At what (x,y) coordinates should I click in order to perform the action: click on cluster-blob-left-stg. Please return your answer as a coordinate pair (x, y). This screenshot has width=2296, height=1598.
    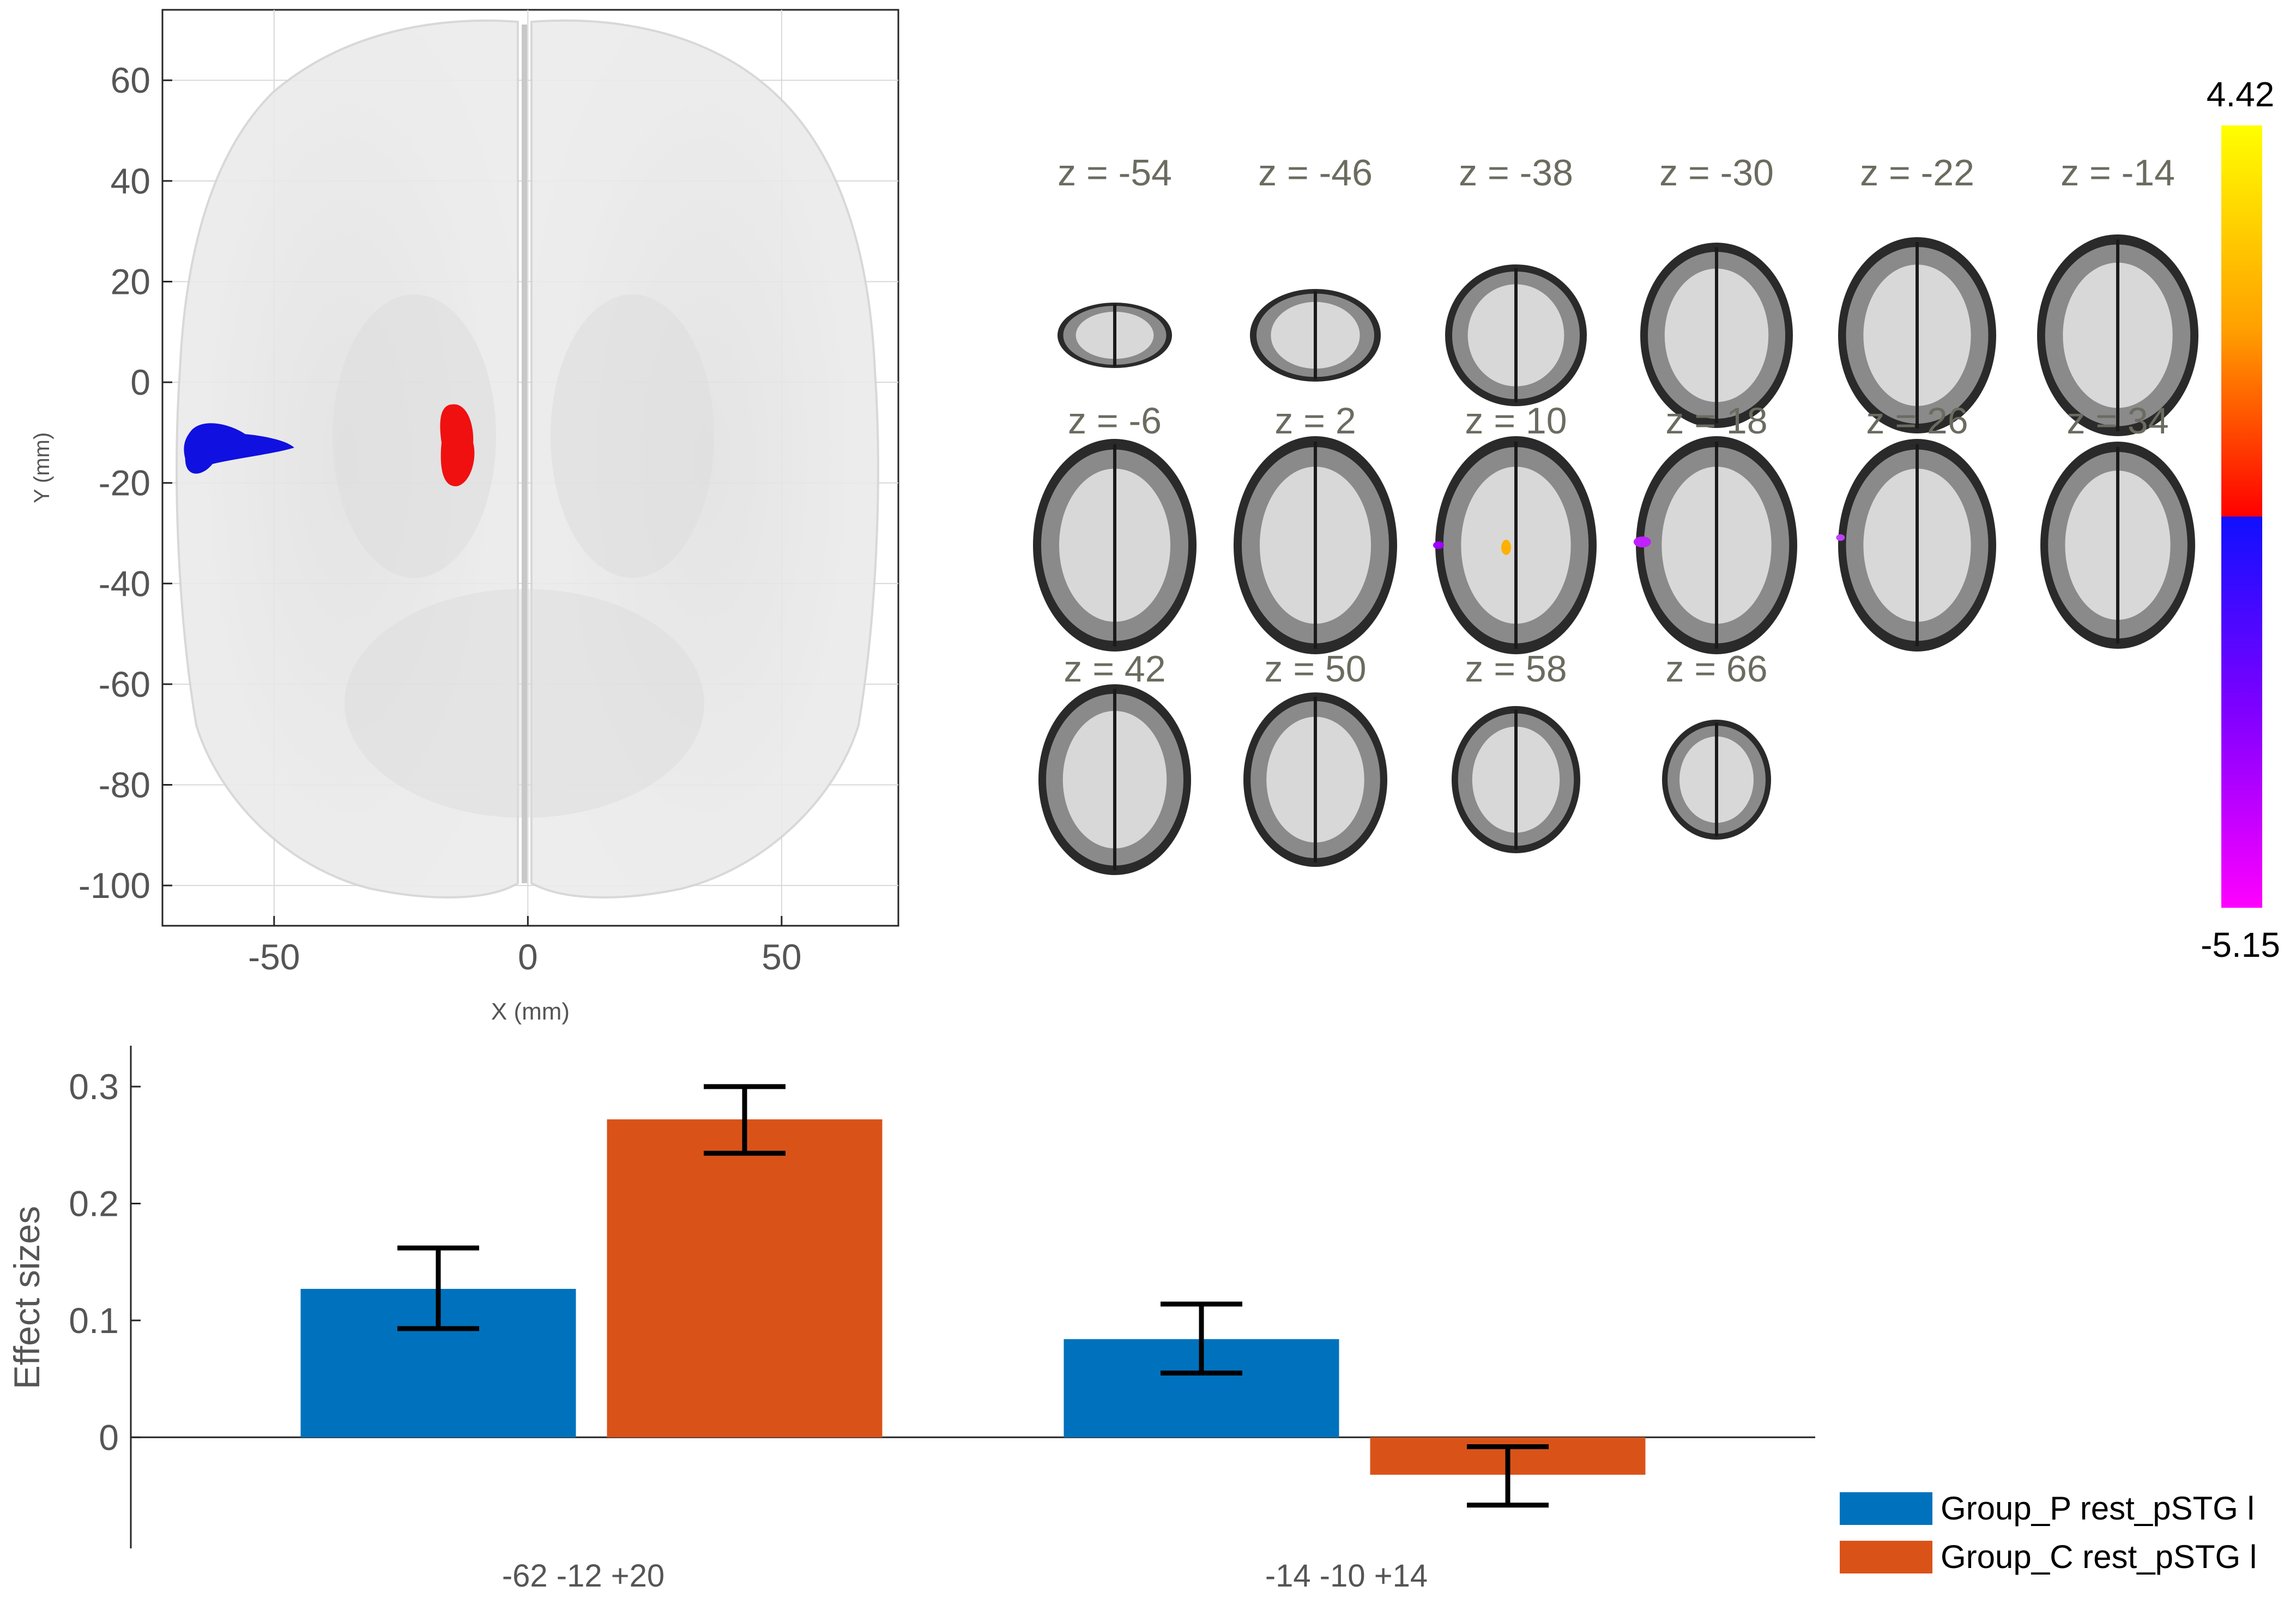
    Looking at the image, I should click on (239, 448).